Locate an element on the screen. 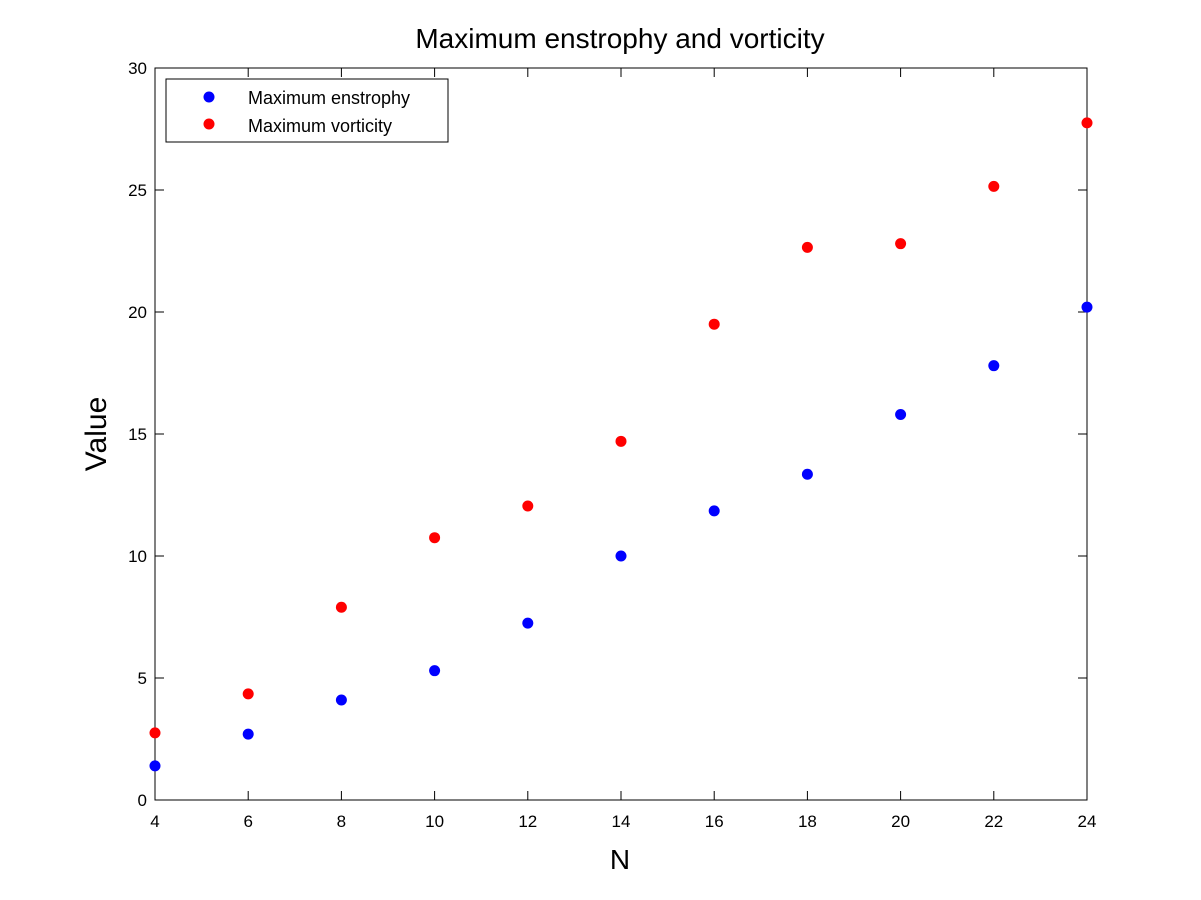 This screenshot has width=1201, height=900. x-tick-label: 20 is located at coordinates (900, 821).